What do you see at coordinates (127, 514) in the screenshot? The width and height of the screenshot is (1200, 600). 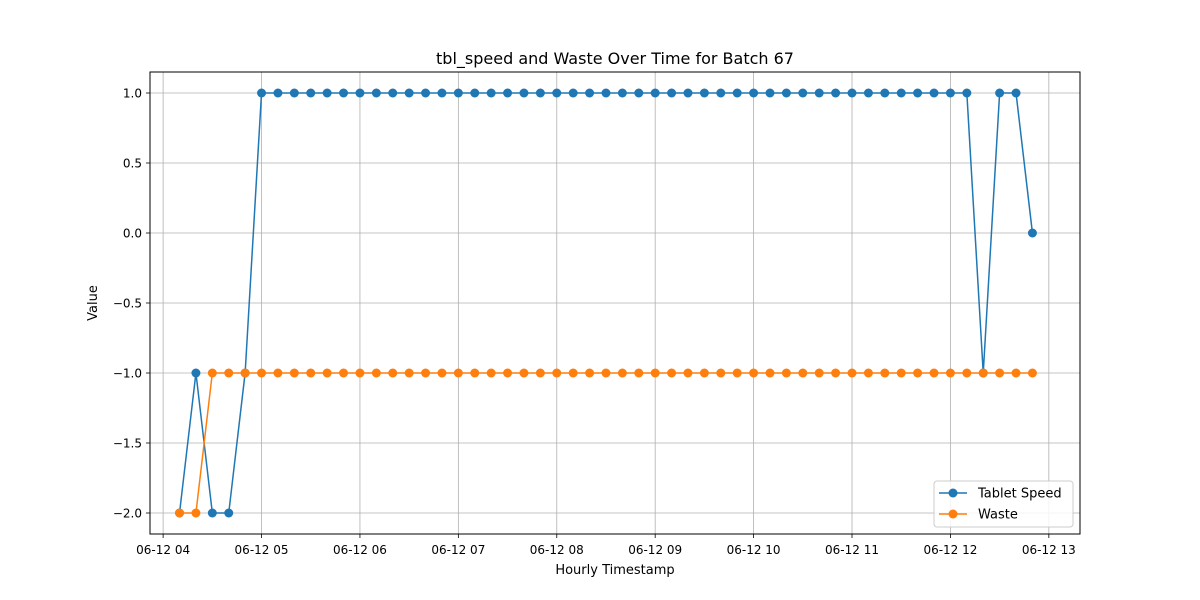 I see `y-tick-label: −2.0` at bounding box center [127, 514].